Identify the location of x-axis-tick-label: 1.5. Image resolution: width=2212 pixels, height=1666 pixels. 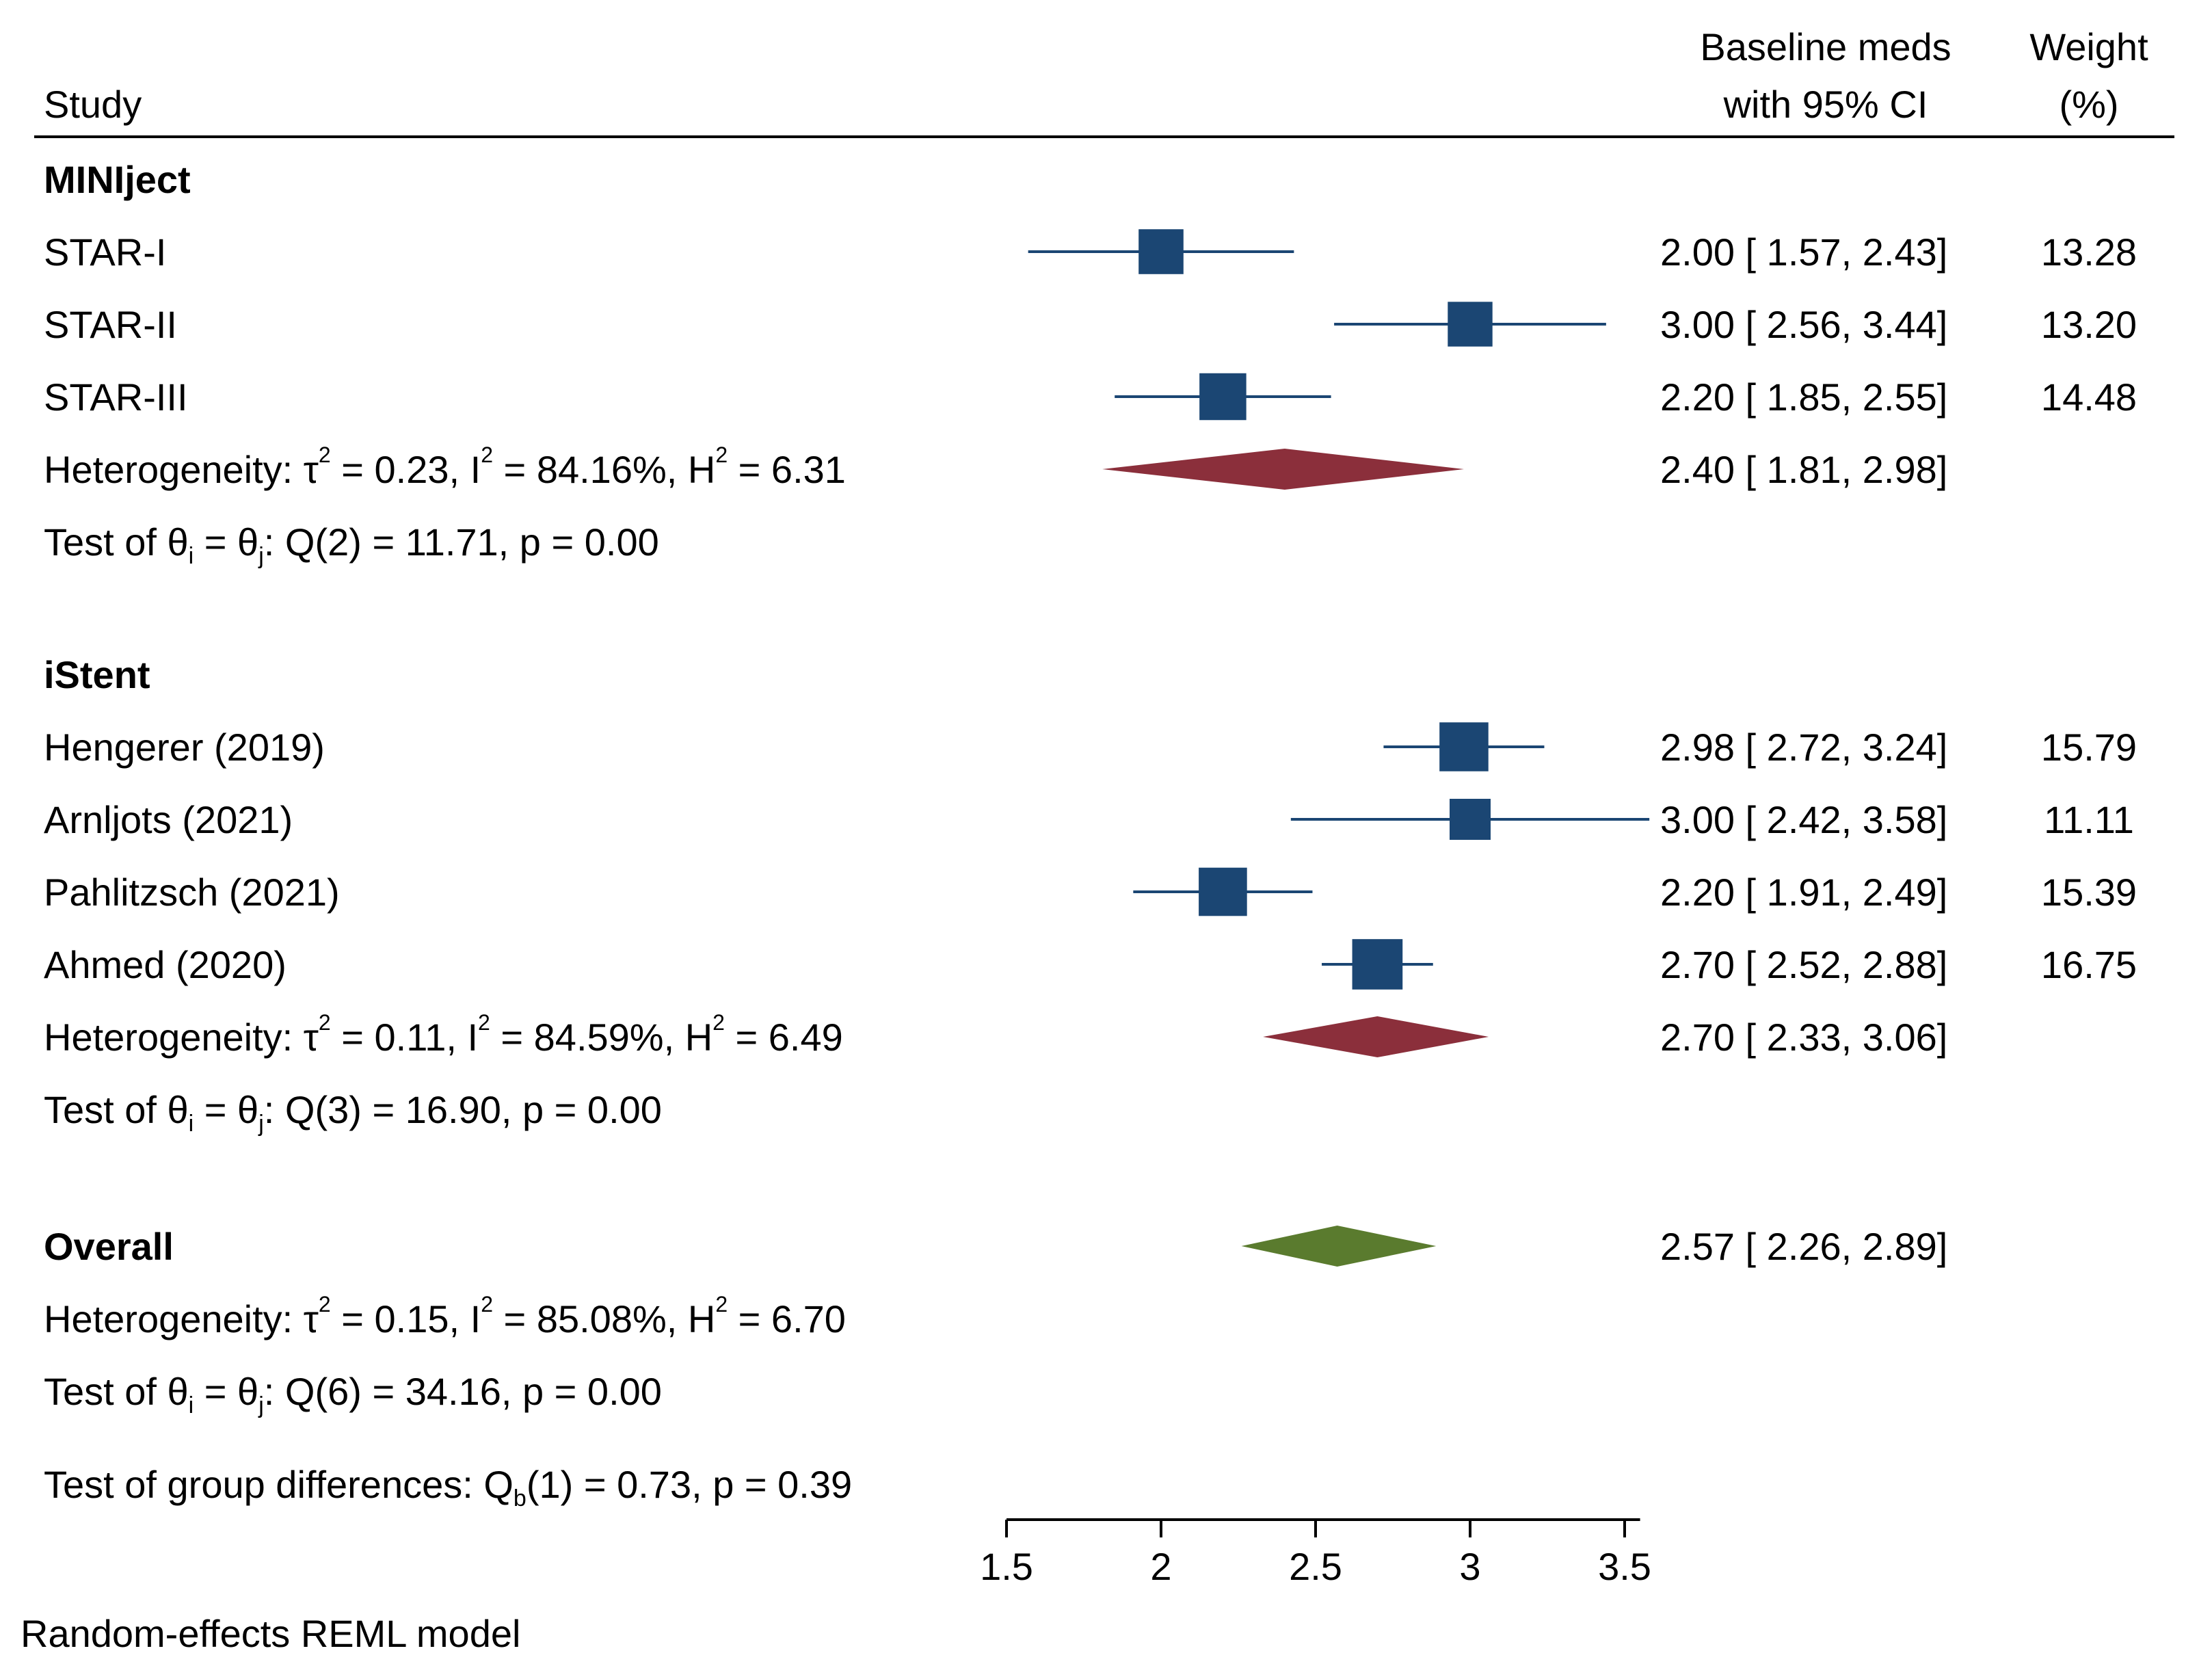
(1006, 1566).